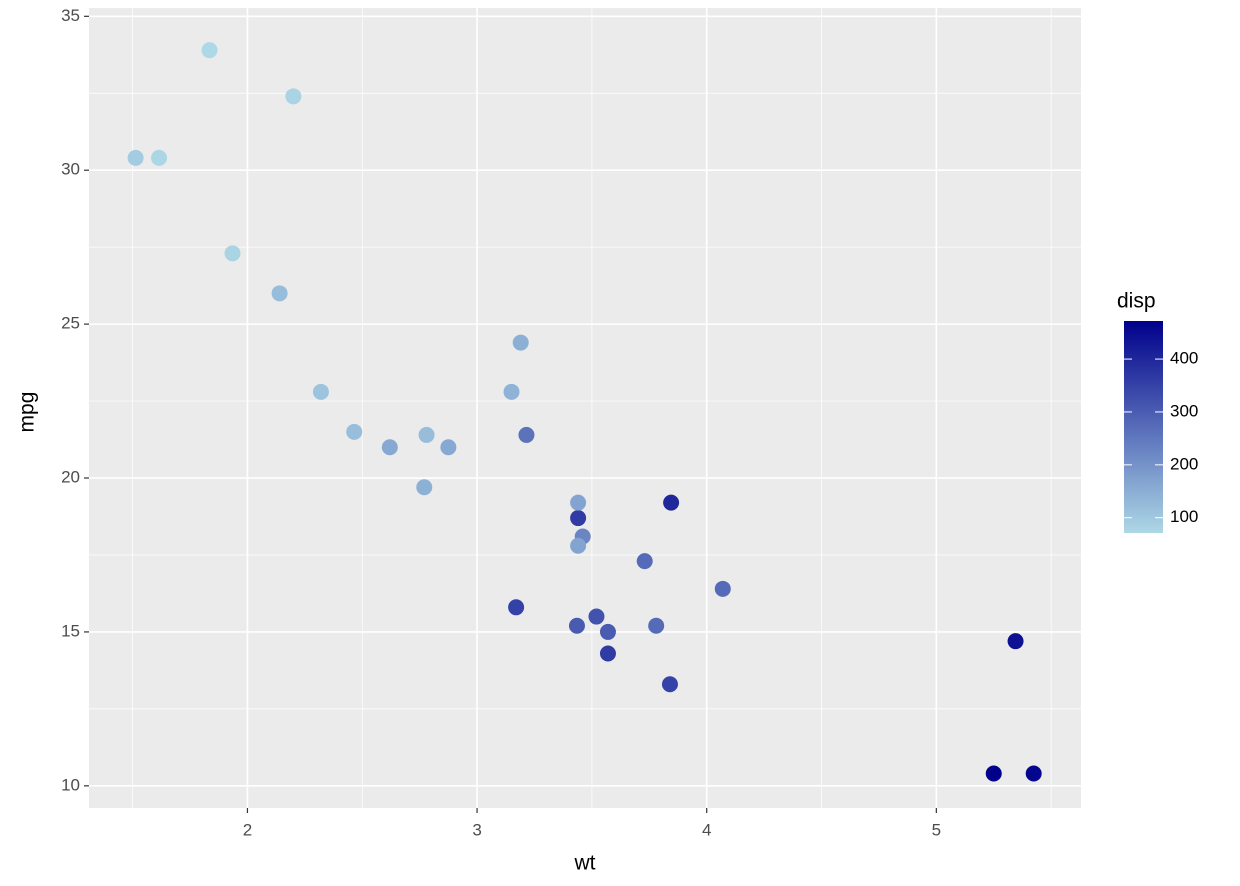 The image size is (1240, 886). Describe the element at coordinates (1184, 516) in the screenshot. I see `legend-label: 100` at that location.